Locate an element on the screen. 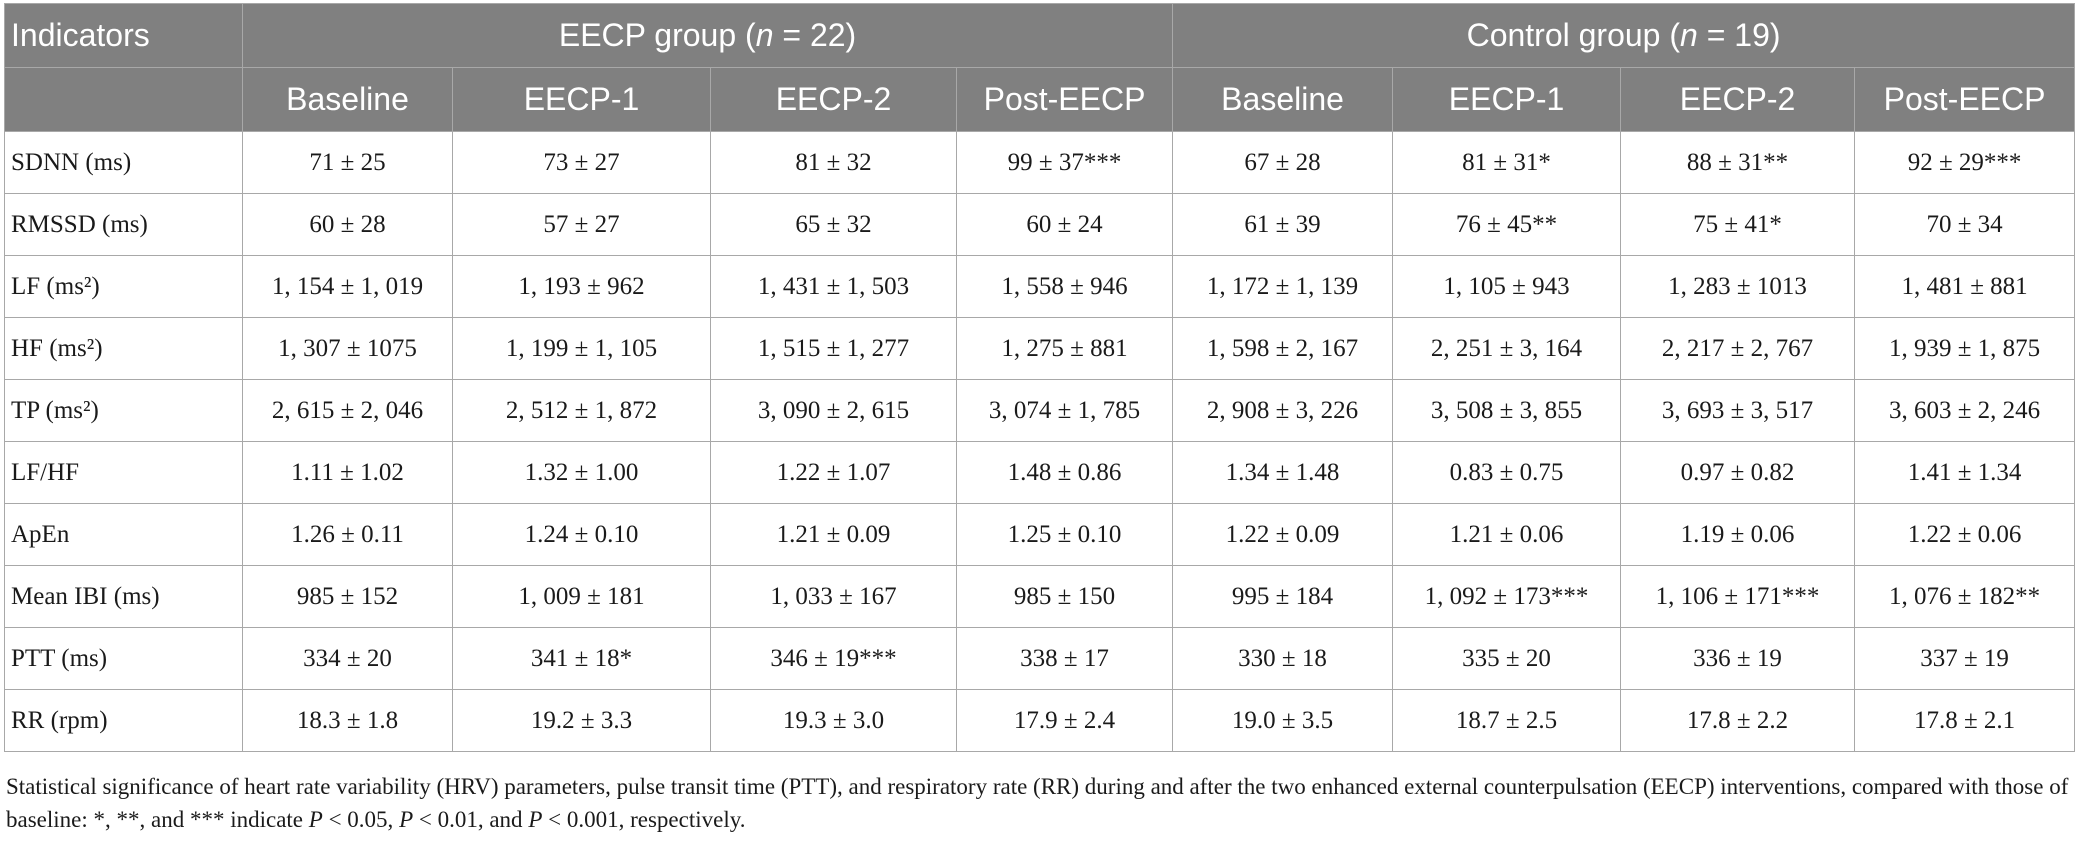 The width and height of the screenshot is (2077, 844). value-cell: 3, 693 ± 3, 517 is located at coordinates (1738, 410).